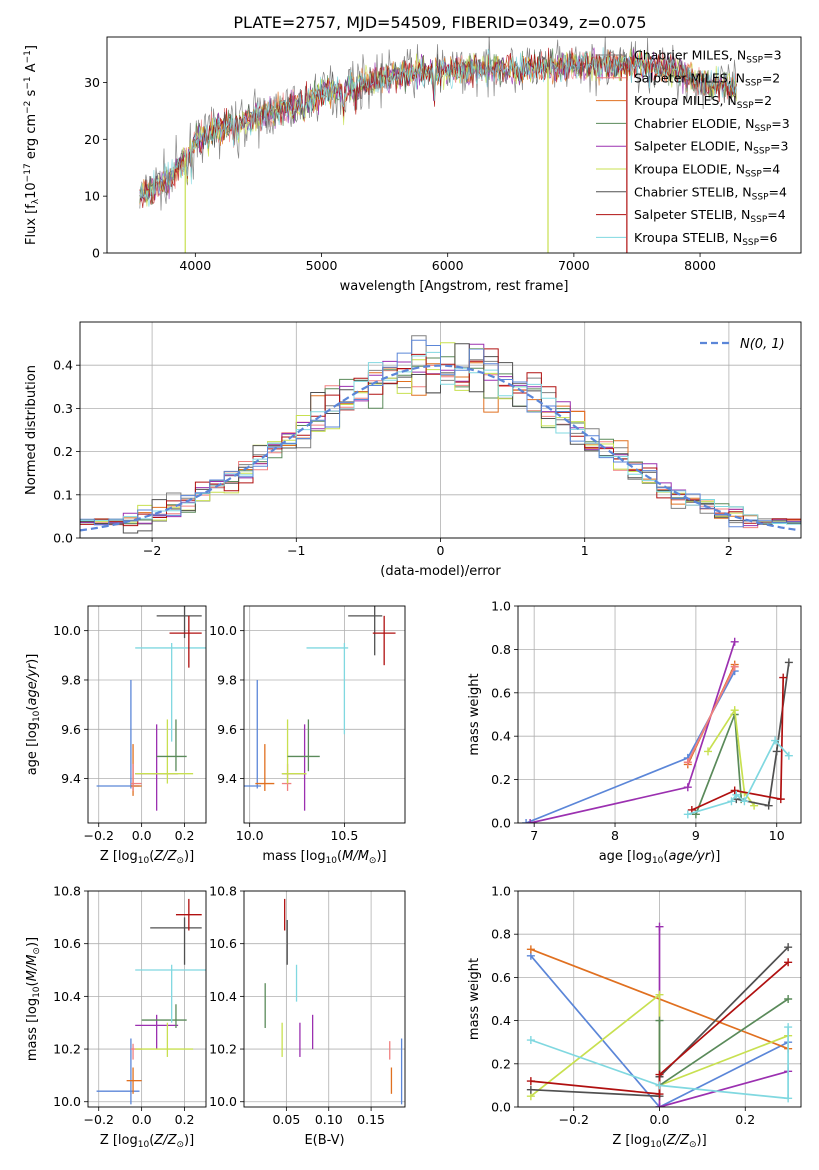 This screenshot has height=1170, width=819. What do you see at coordinates (706, 239) in the screenshot?
I see `legend-label: Kroupa STELIB, NSSP=6` at bounding box center [706, 239].